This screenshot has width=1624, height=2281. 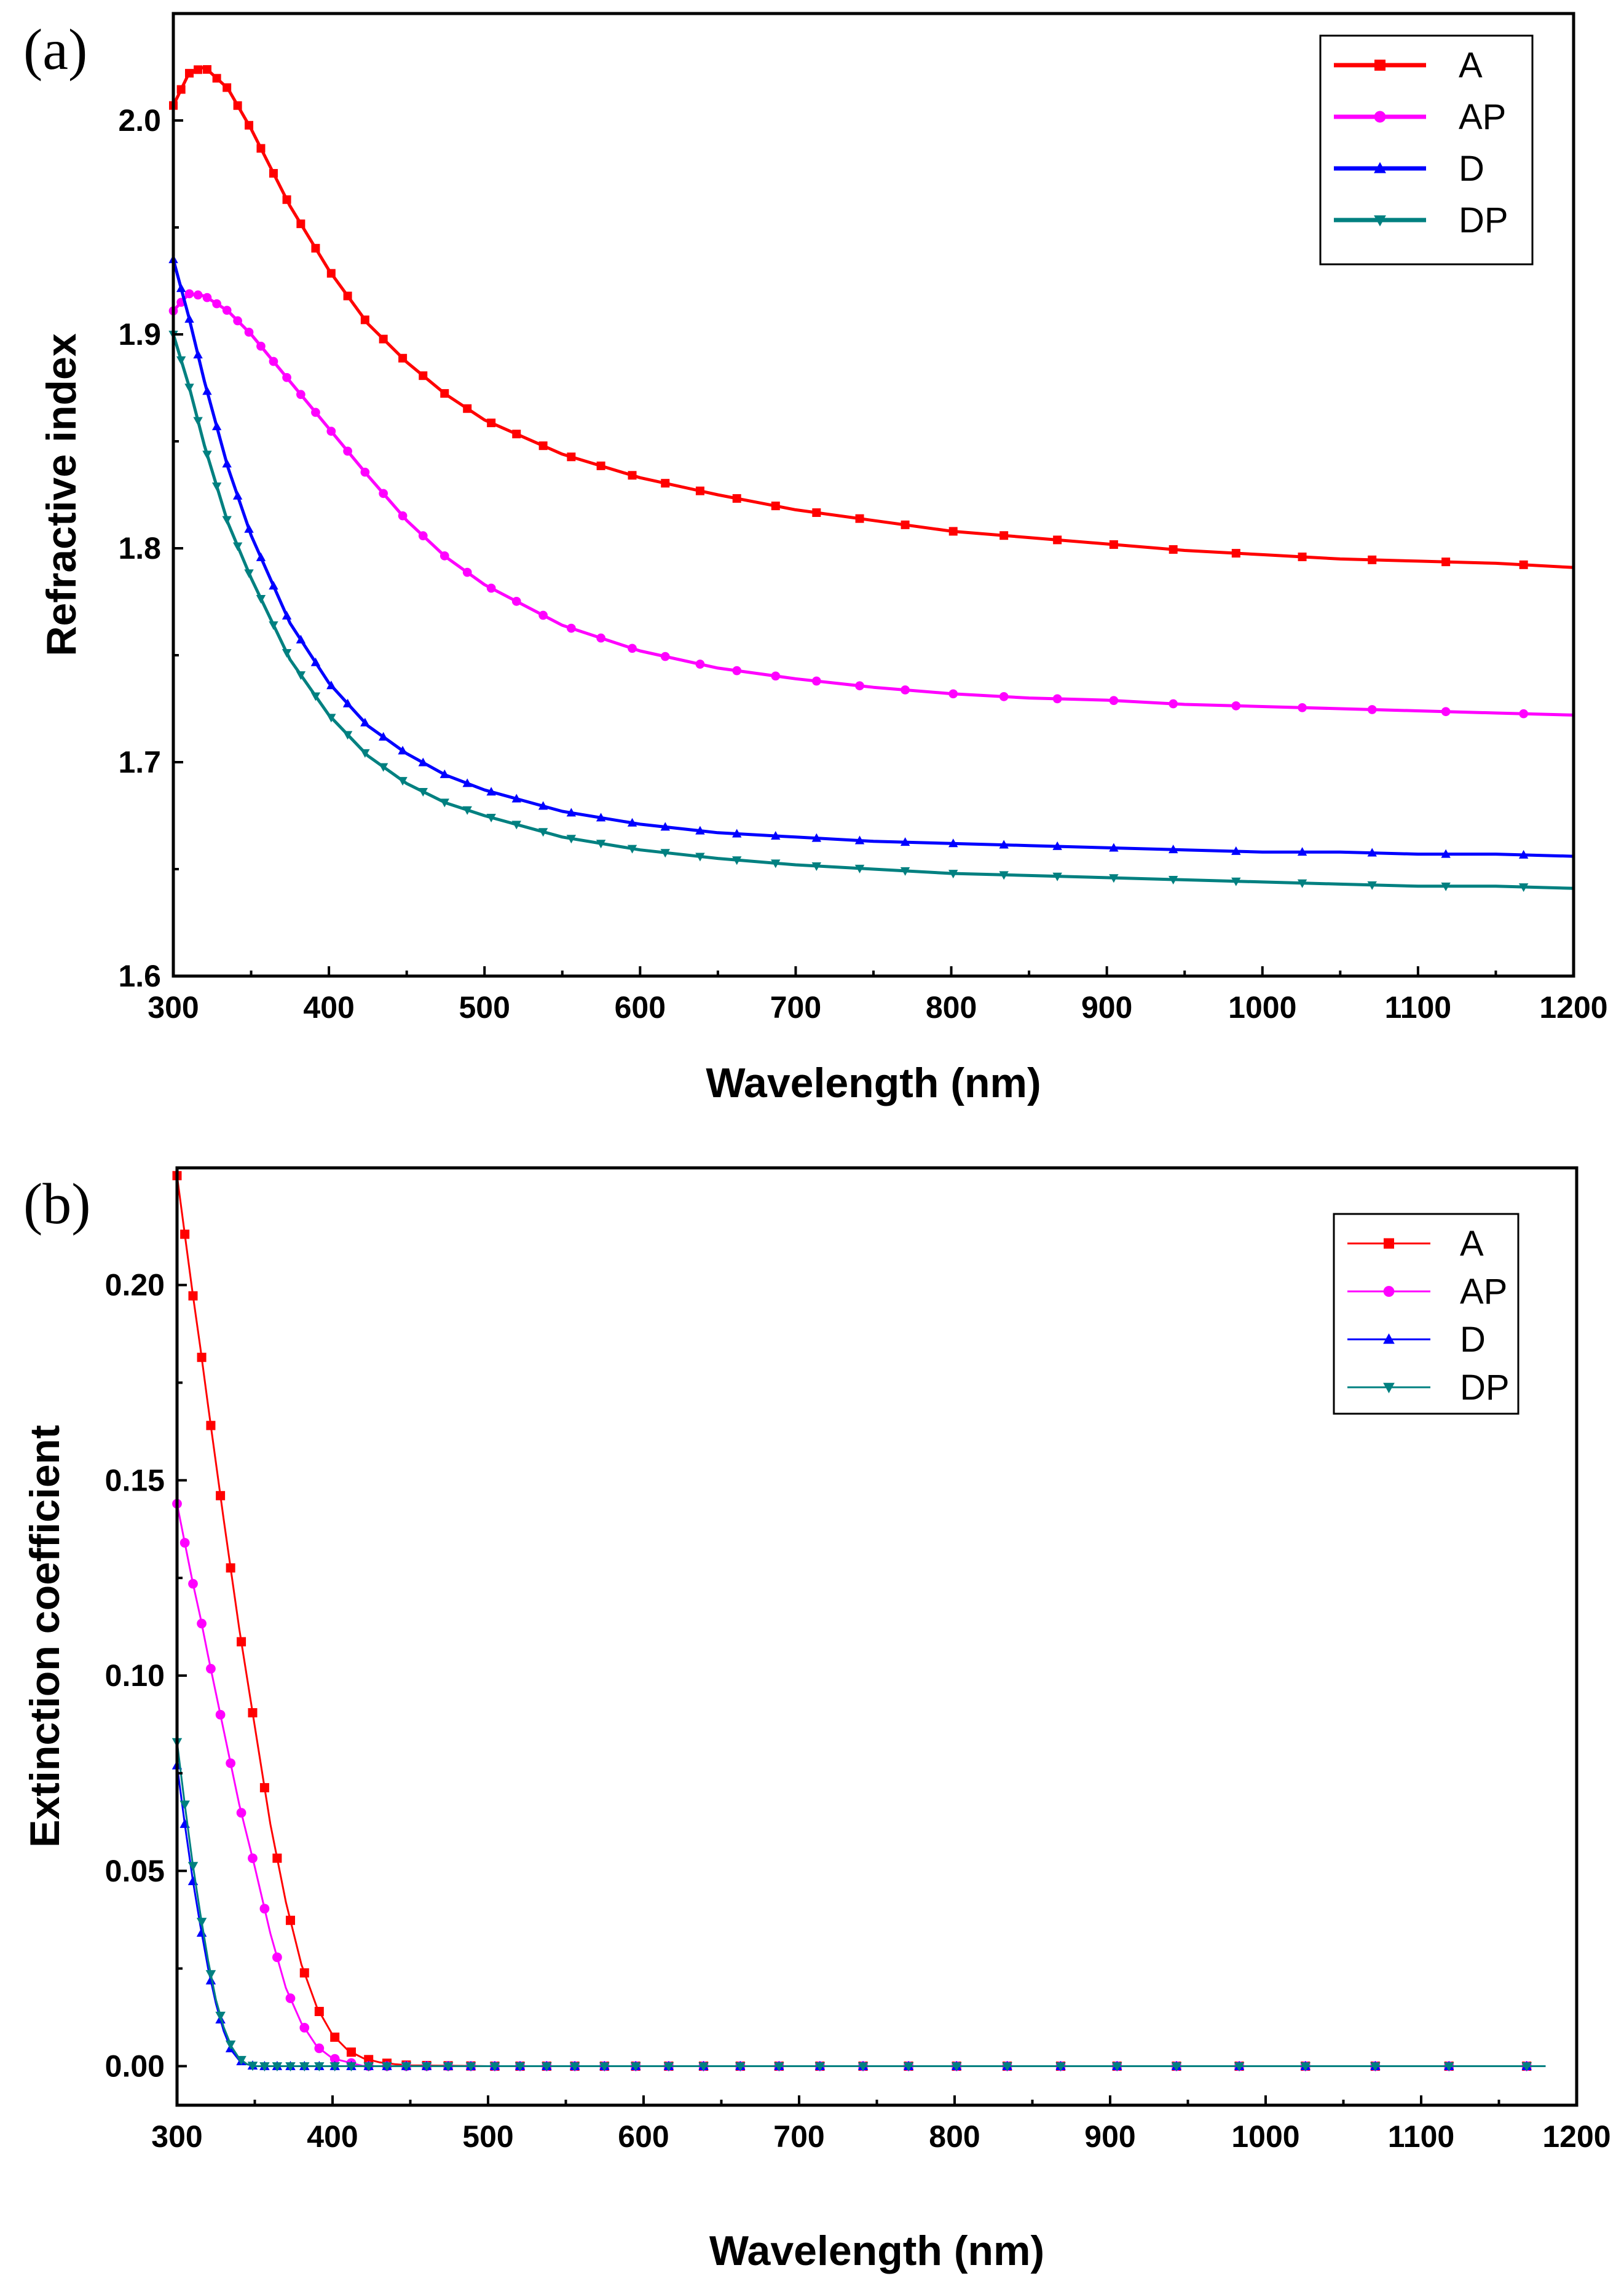 What do you see at coordinates (139, 335) in the screenshot?
I see `y-tick-label: 1.9` at bounding box center [139, 335].